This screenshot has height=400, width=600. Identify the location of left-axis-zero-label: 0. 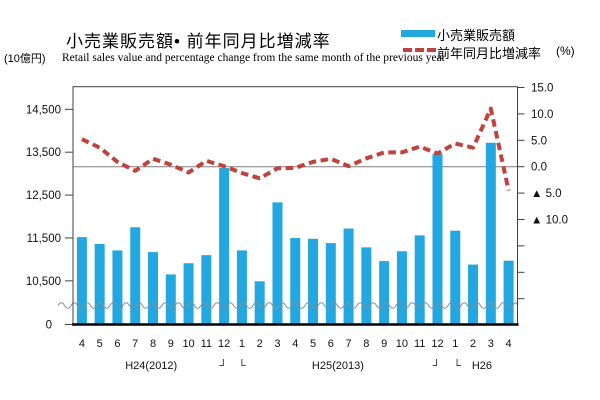
(49, 326).